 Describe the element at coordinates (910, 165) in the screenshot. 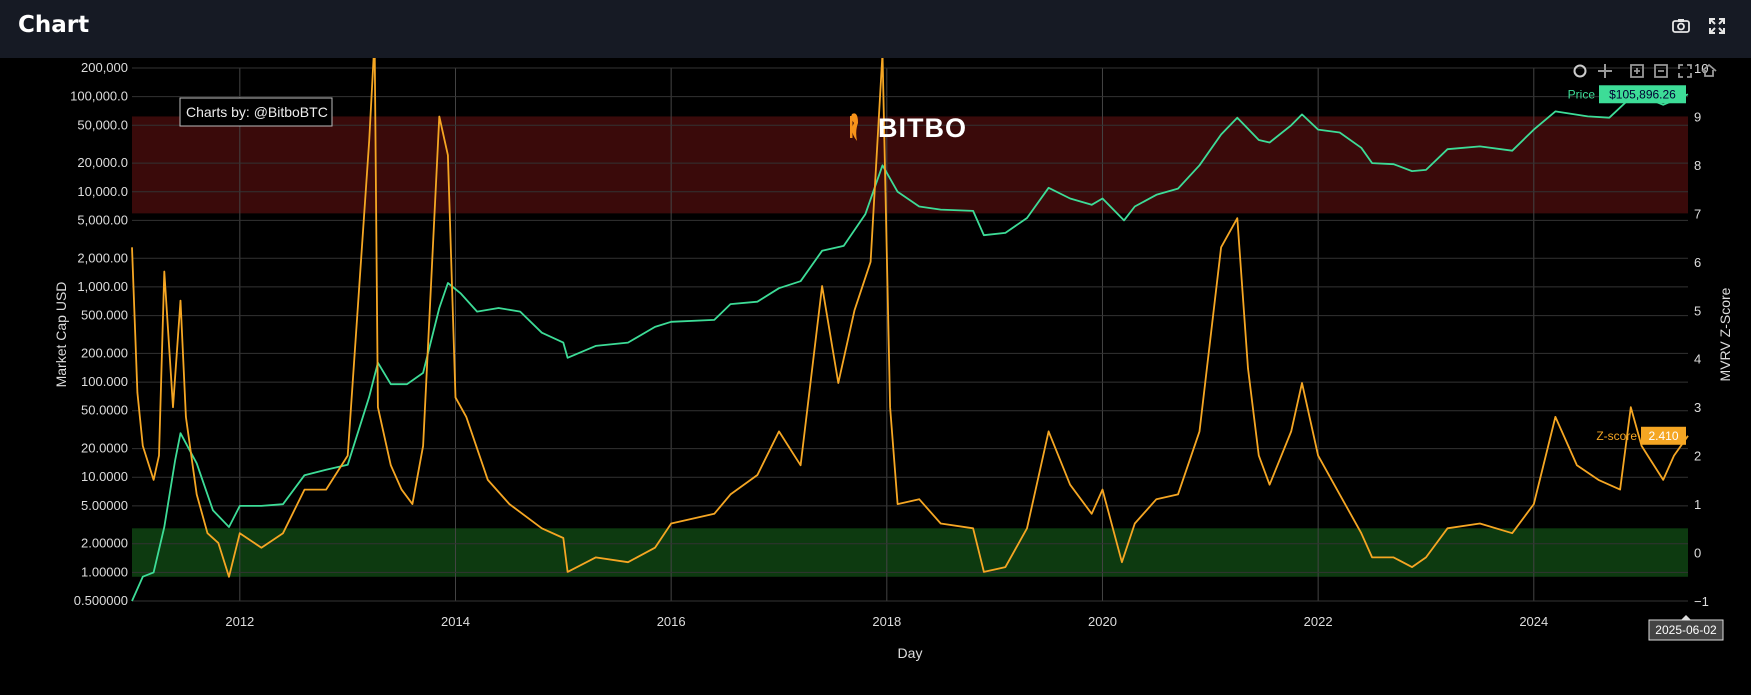

I see `red-zone-band` at that location.